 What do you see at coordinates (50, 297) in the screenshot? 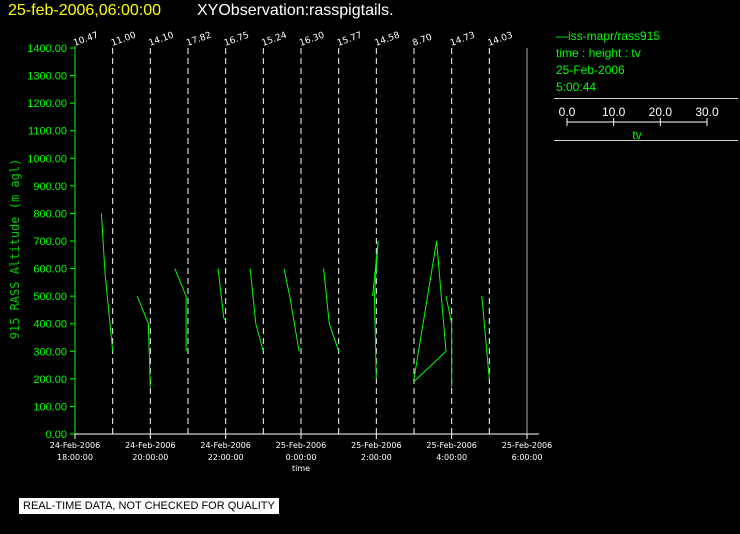
I see `y-tick-label: 500.00` at bounding box center [50, 297].